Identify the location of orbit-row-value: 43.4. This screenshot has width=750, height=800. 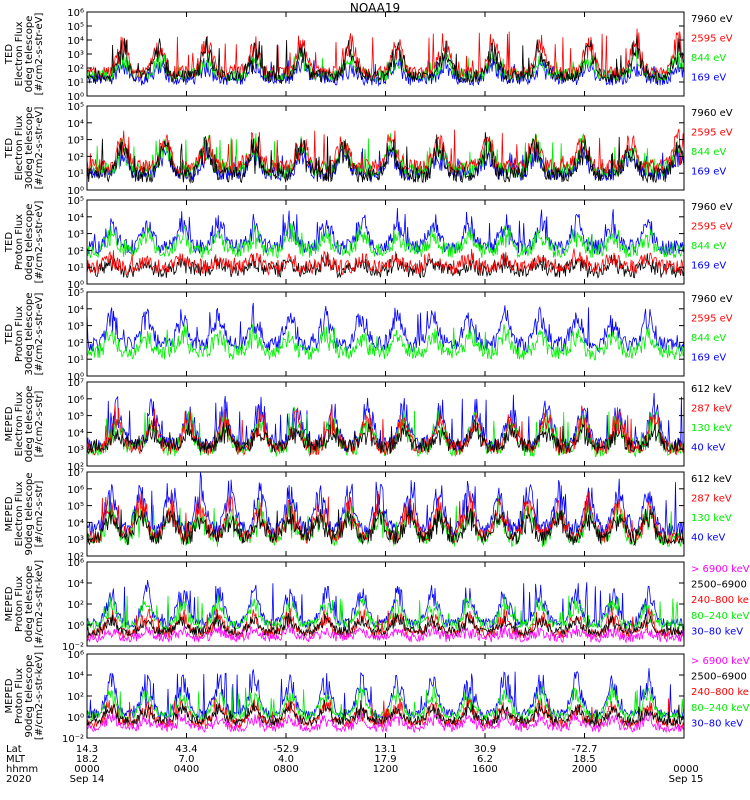
(186, 749).